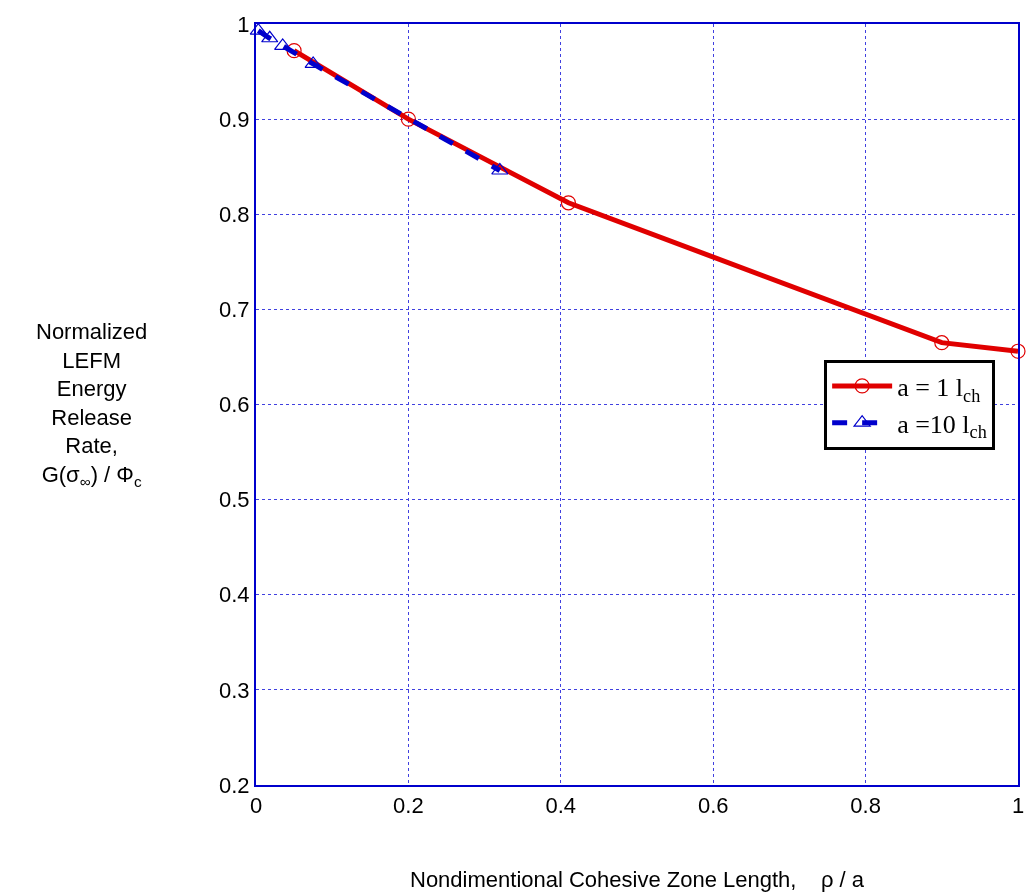 This screenshot has height=895, width=1036. What do you see at coordinates (408, 806) in the screenshot?
I see `x-tick-label: 0.2` at bounding box center [408, 806].